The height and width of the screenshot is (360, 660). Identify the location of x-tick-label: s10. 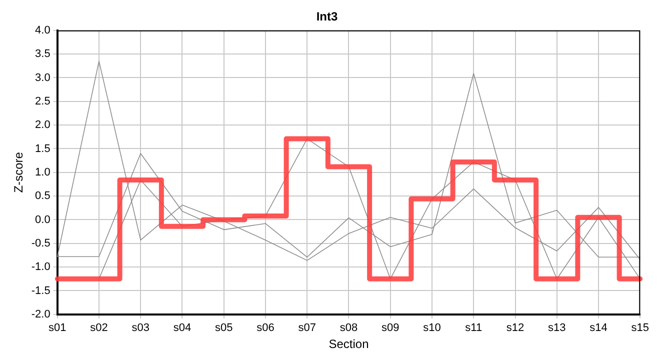
(432, 328).